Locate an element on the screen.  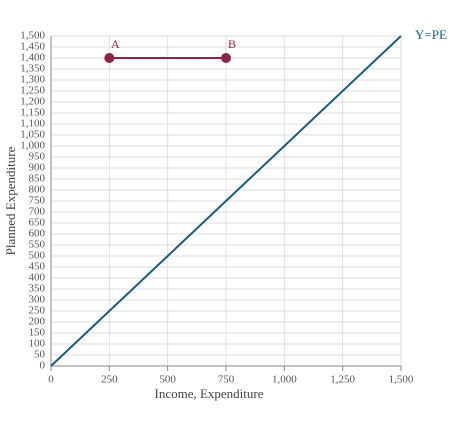
y-tick-label: 750 is located at coordinates (37, 201).